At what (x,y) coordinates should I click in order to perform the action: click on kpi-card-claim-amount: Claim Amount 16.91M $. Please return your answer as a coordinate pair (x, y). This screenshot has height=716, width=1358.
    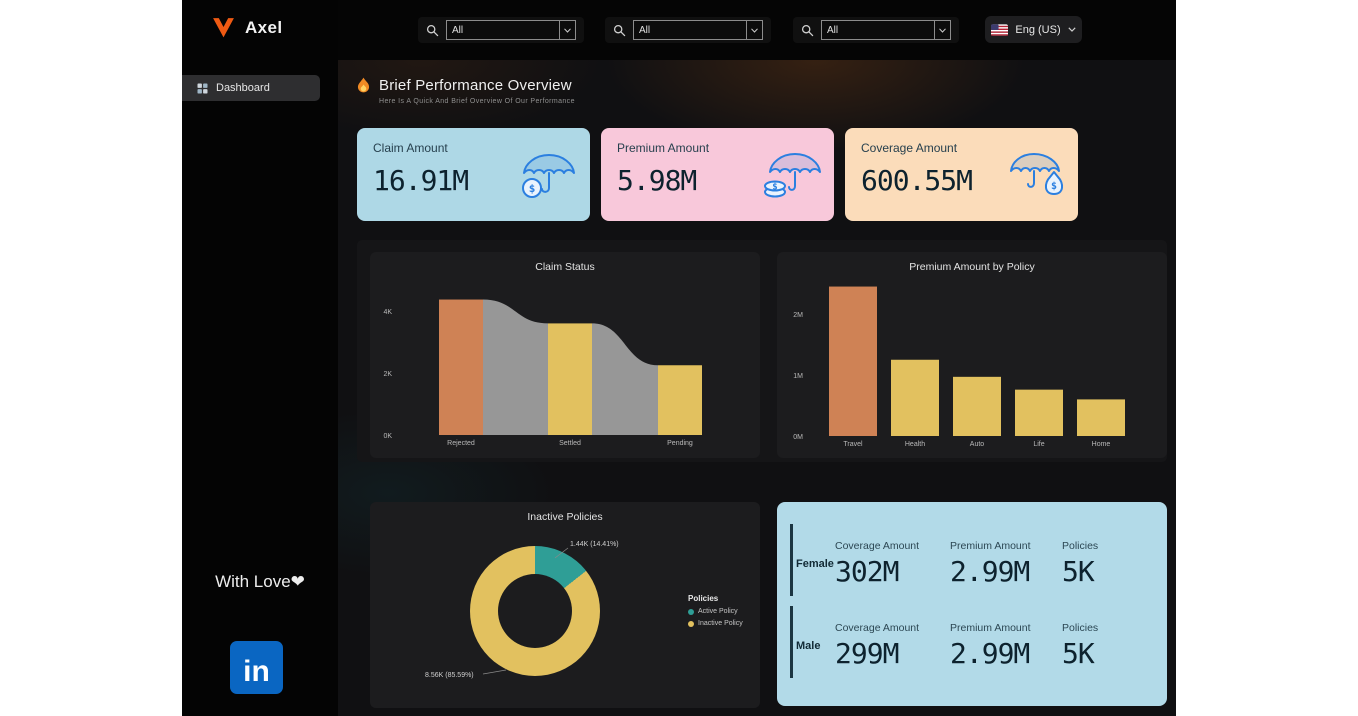
    Looking at the image, I should click on (473, 174).